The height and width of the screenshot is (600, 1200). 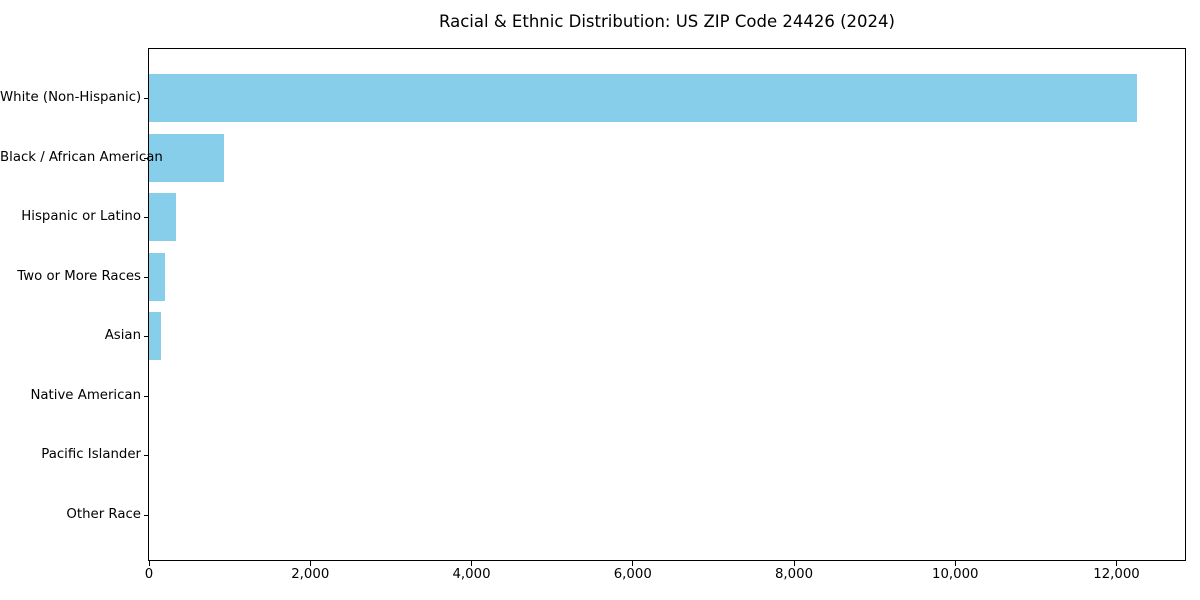 What do you see at coordinates (85, 395) in the screenshot?
I see `y-tick-label: Native American` at bounding box center [85, 395].